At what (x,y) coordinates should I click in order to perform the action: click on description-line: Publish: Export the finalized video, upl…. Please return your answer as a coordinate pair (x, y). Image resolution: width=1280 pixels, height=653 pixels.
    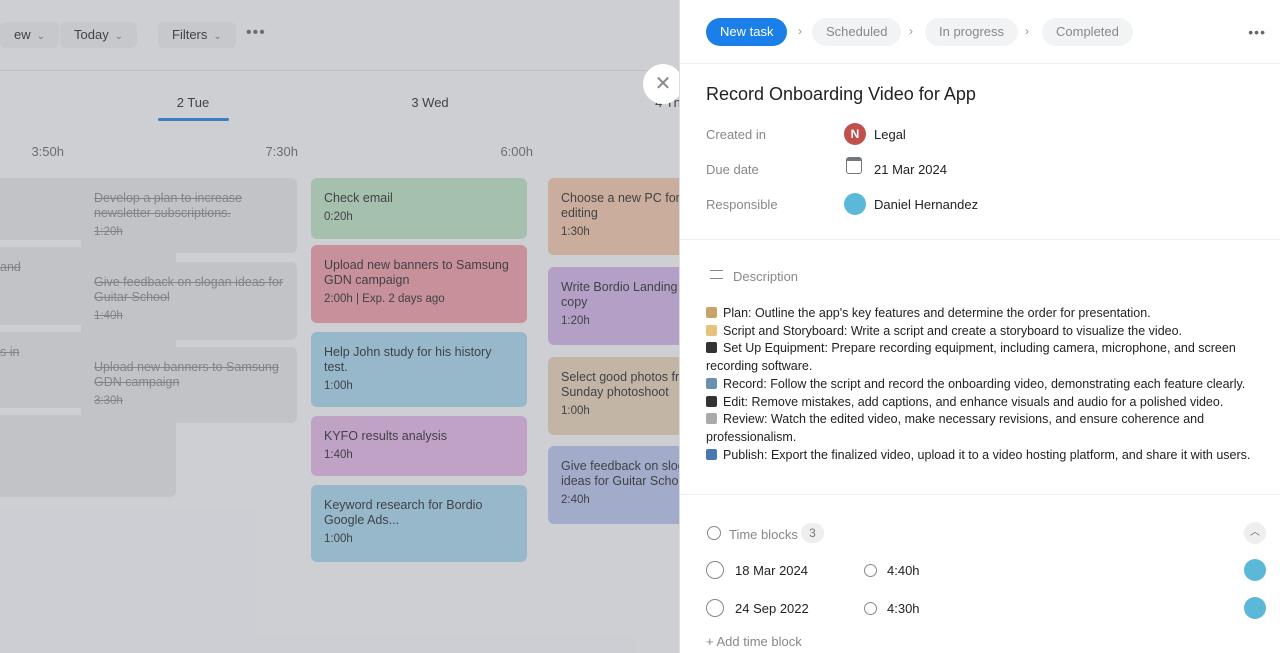
    Looking at the image, I should click on (986, 456).